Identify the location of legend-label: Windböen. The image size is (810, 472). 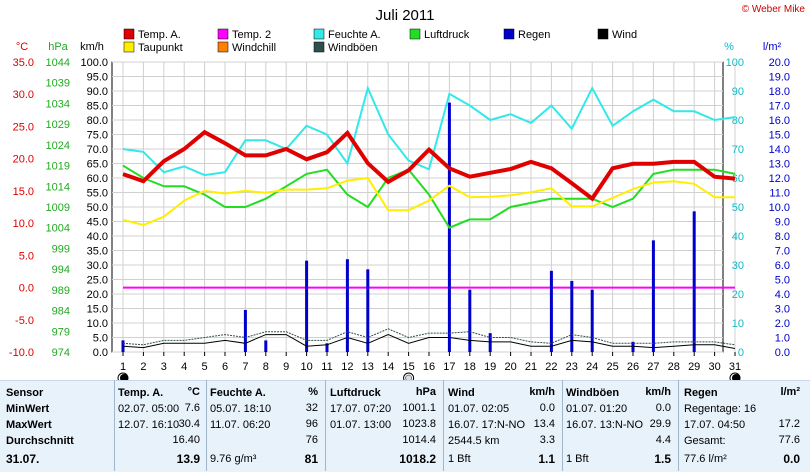
(353, 48).